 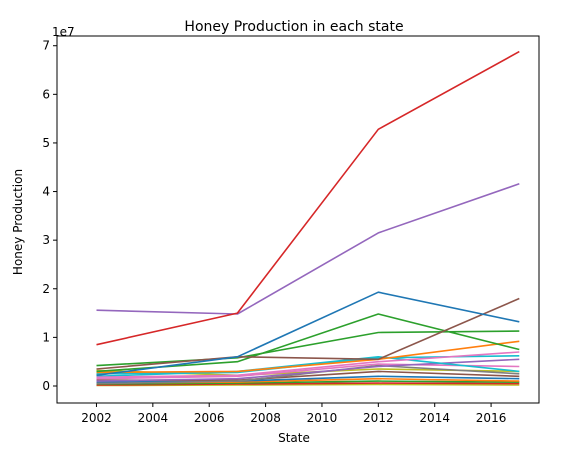 I want to click on x-tick-label: 2006, so click(x=209, y=418).